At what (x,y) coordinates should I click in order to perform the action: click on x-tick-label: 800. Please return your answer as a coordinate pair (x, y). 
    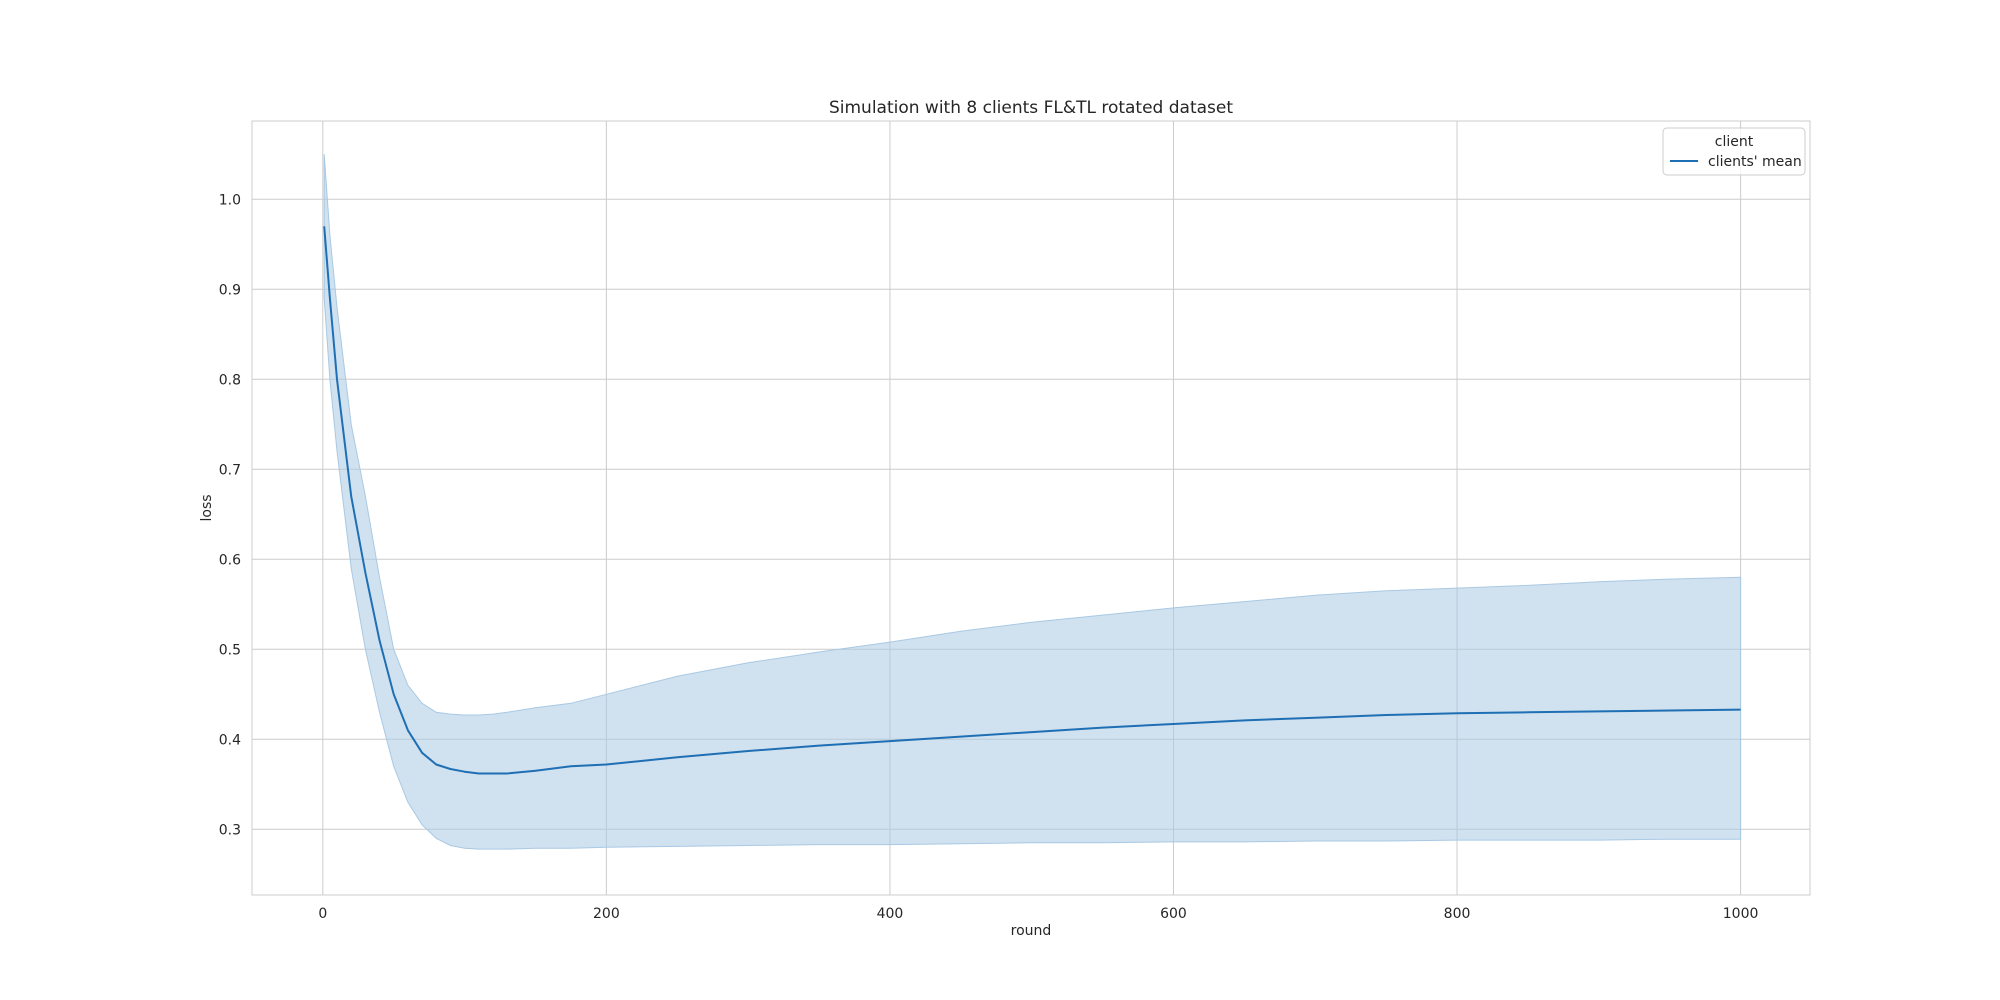
    Looking at the image, I should click on (1457, 914).